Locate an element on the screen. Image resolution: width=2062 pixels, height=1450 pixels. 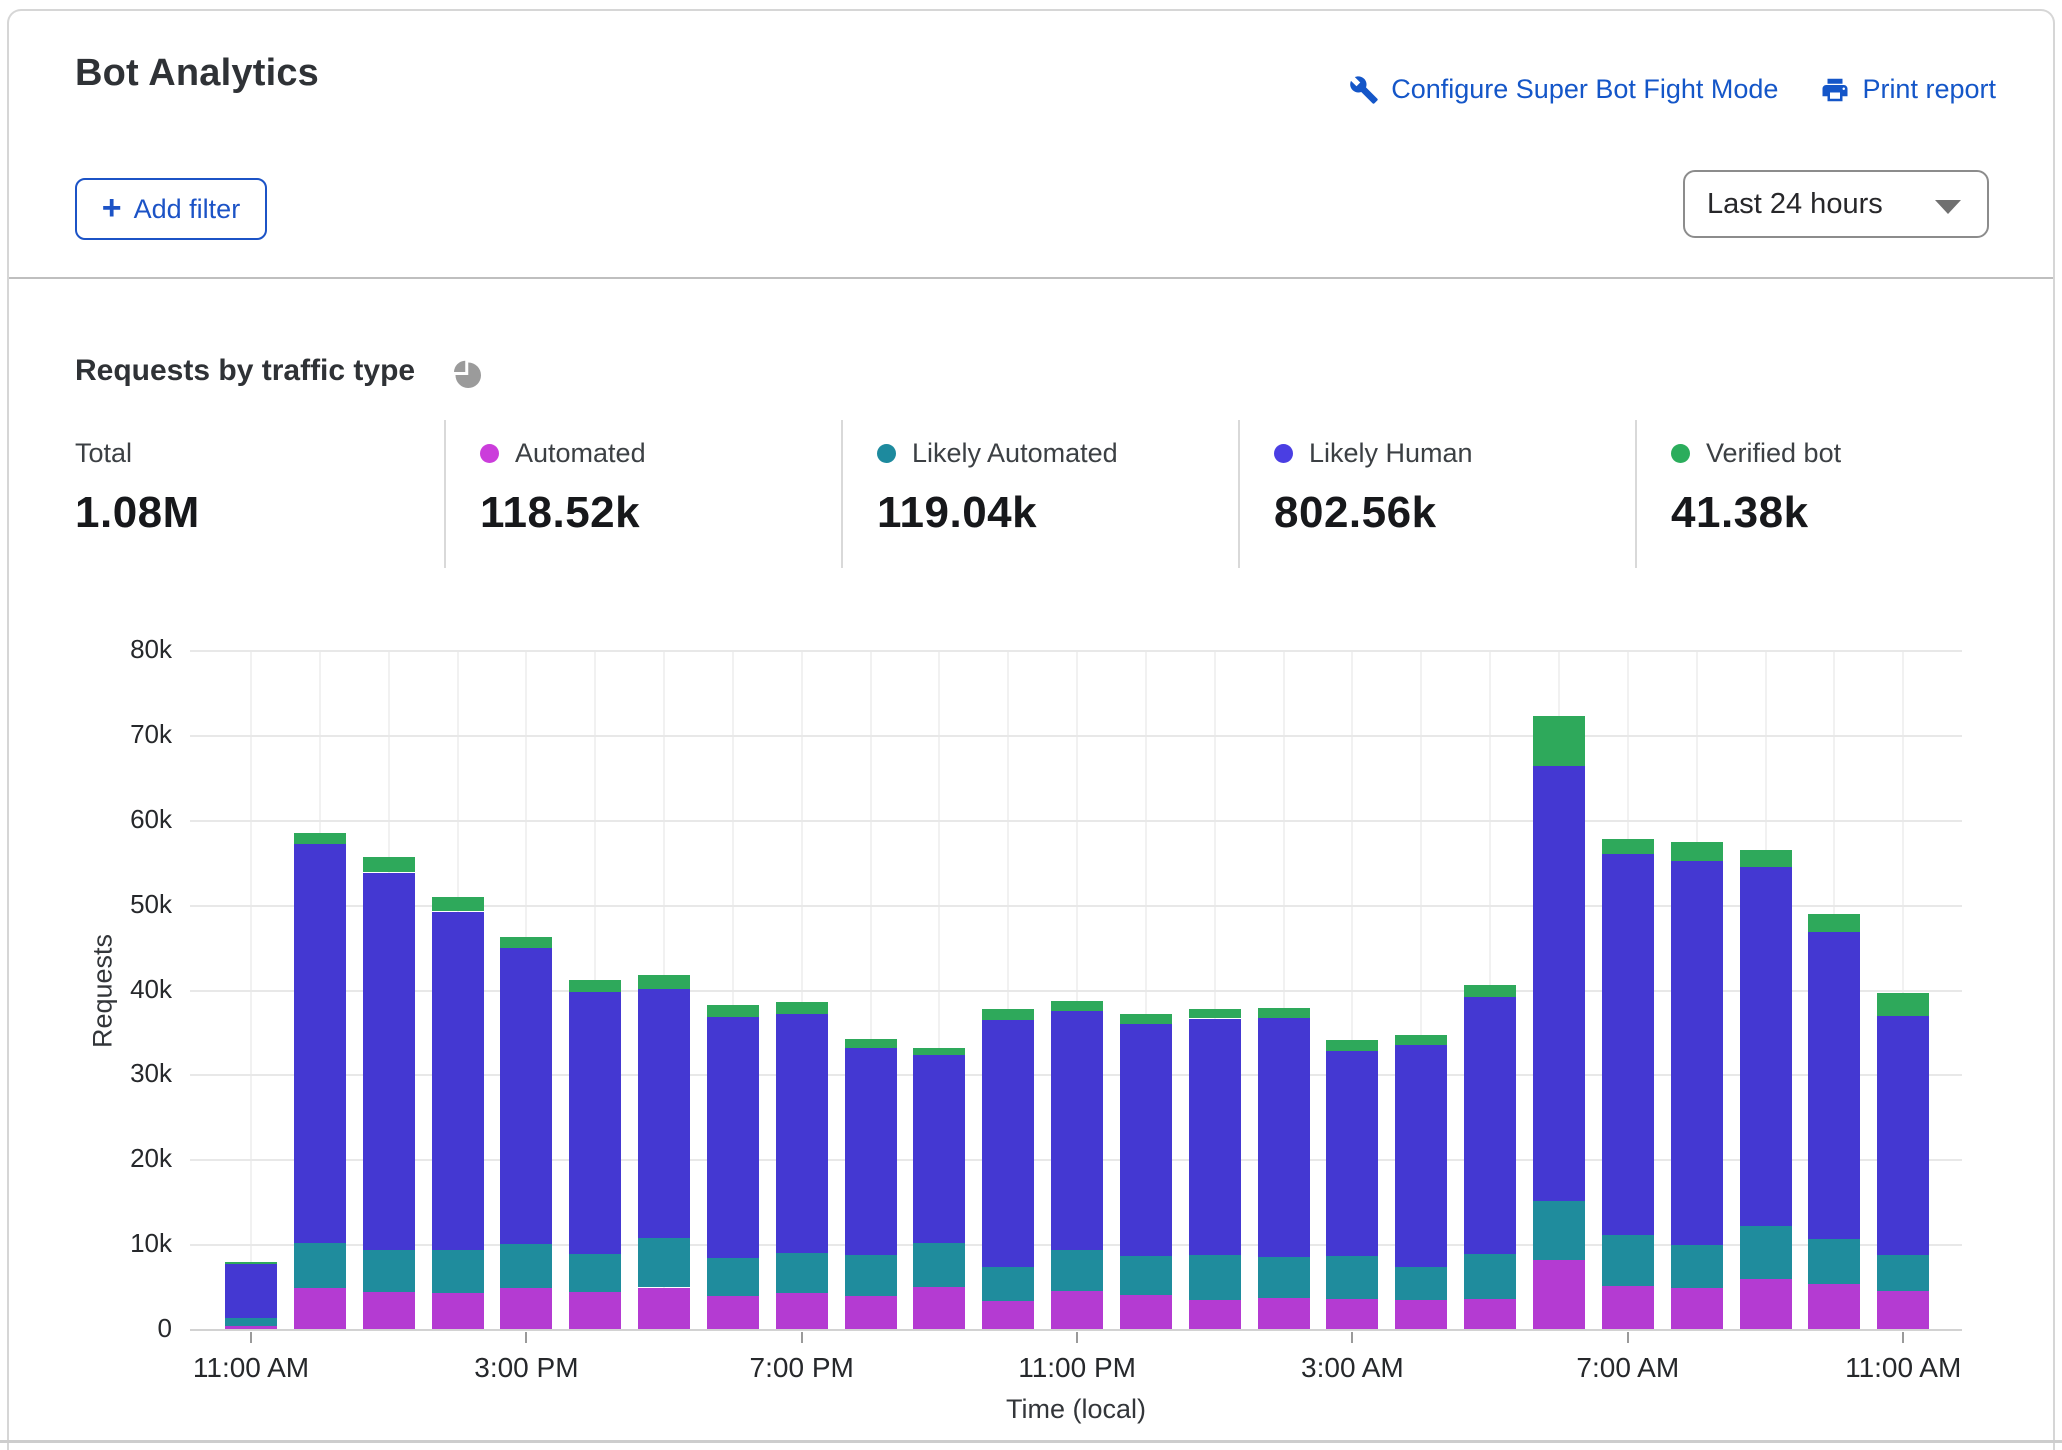
add-filter-button: + Add filter is located at coordinates (171, 209).